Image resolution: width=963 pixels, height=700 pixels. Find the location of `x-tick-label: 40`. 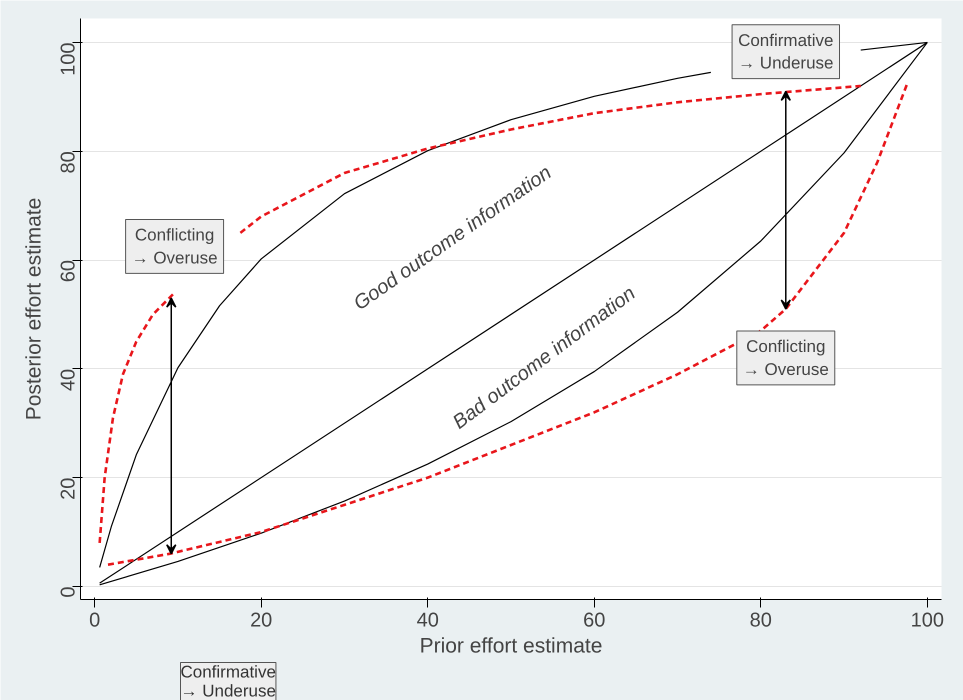

x-tick-label: 40 is located at coordinates (427, 621).